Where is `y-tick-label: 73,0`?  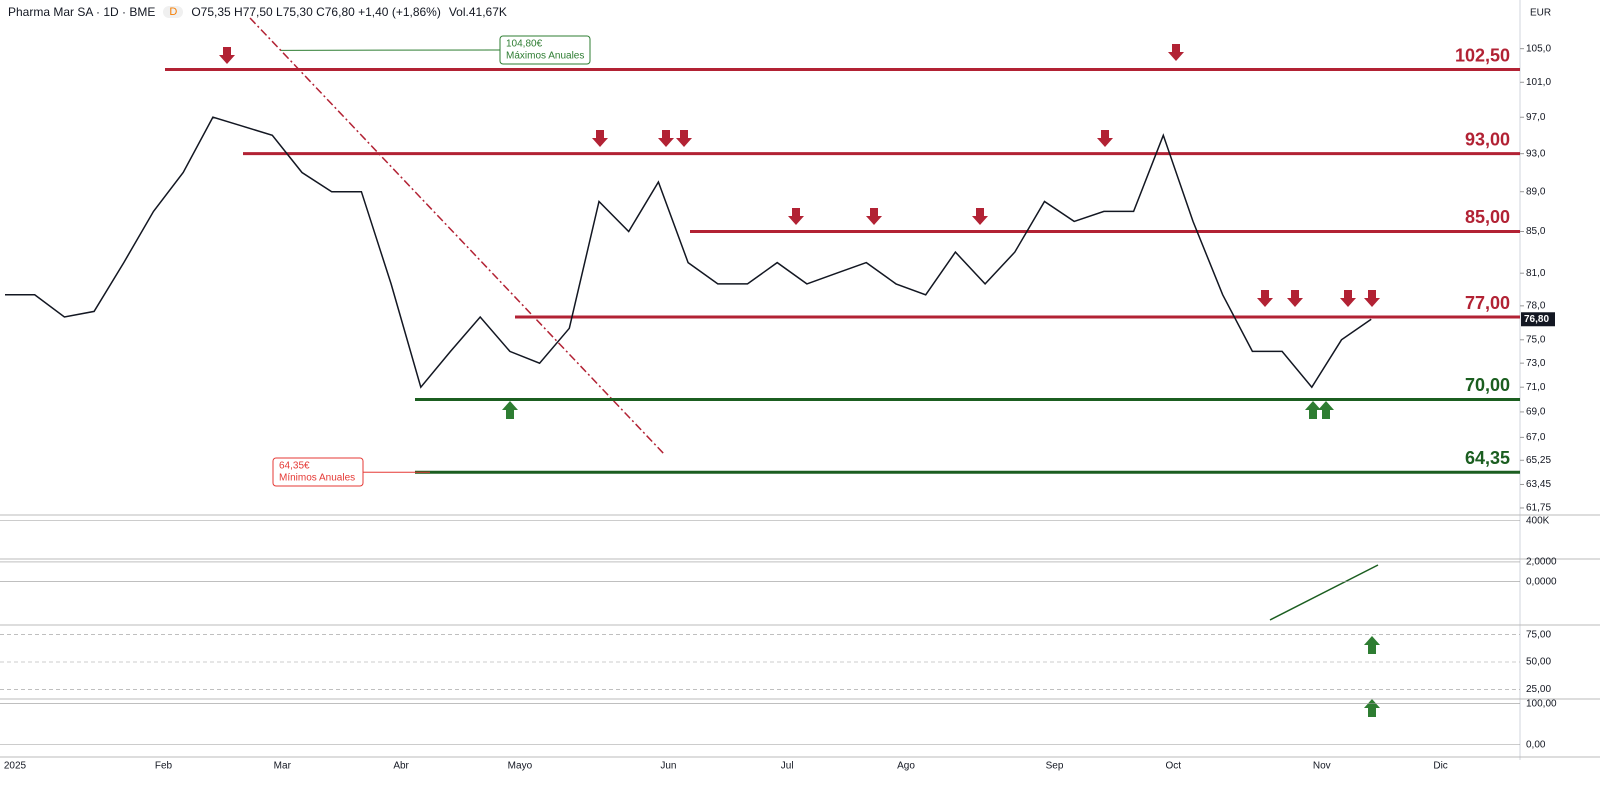
y-tick-label: 73,0 is located at coordinates (1536, 363).